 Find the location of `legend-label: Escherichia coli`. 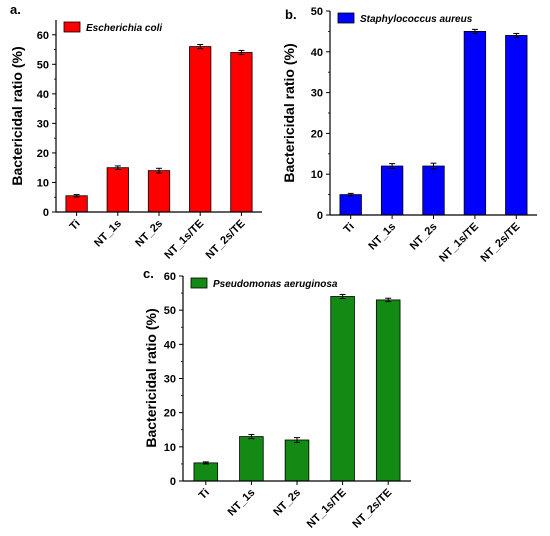

legend-label: Escherichia coli is located at coordinates (124, 28).